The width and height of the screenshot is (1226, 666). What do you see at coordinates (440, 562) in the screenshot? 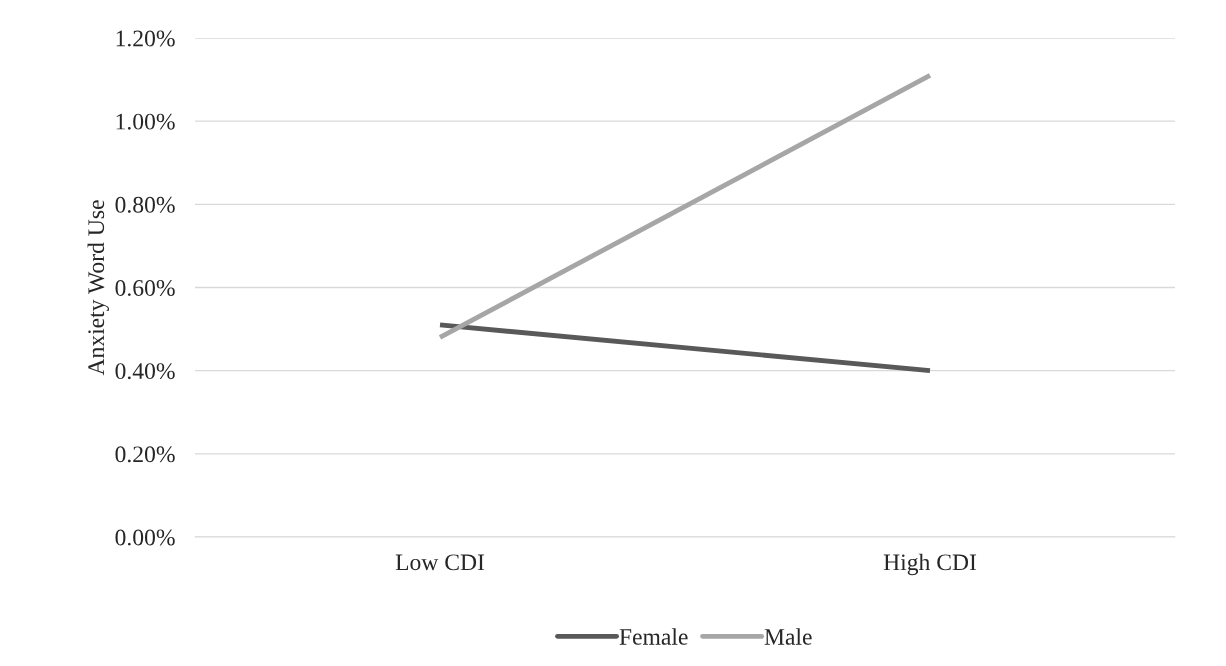
I see `x-tick-label: Low CDI` at bounding box center [440, 562].